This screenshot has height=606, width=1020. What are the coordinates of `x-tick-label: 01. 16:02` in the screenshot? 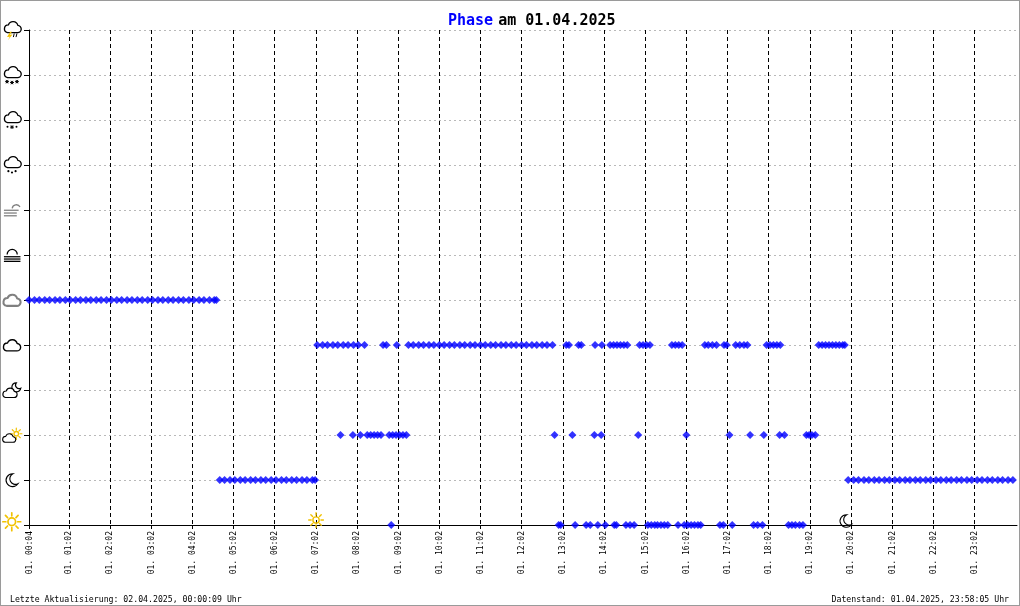 It's located at (686, 552).